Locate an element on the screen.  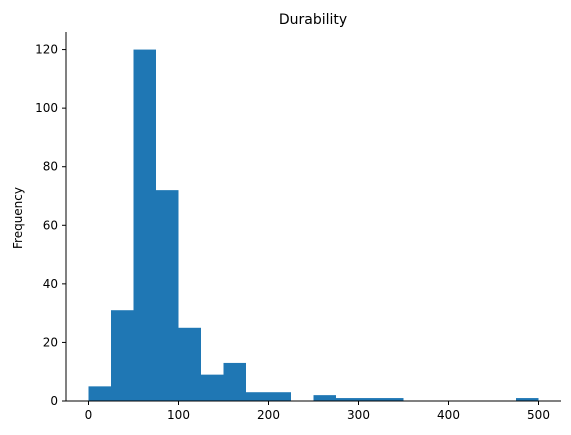
y-tick-label: 120 is located at coordinates (46, 50).